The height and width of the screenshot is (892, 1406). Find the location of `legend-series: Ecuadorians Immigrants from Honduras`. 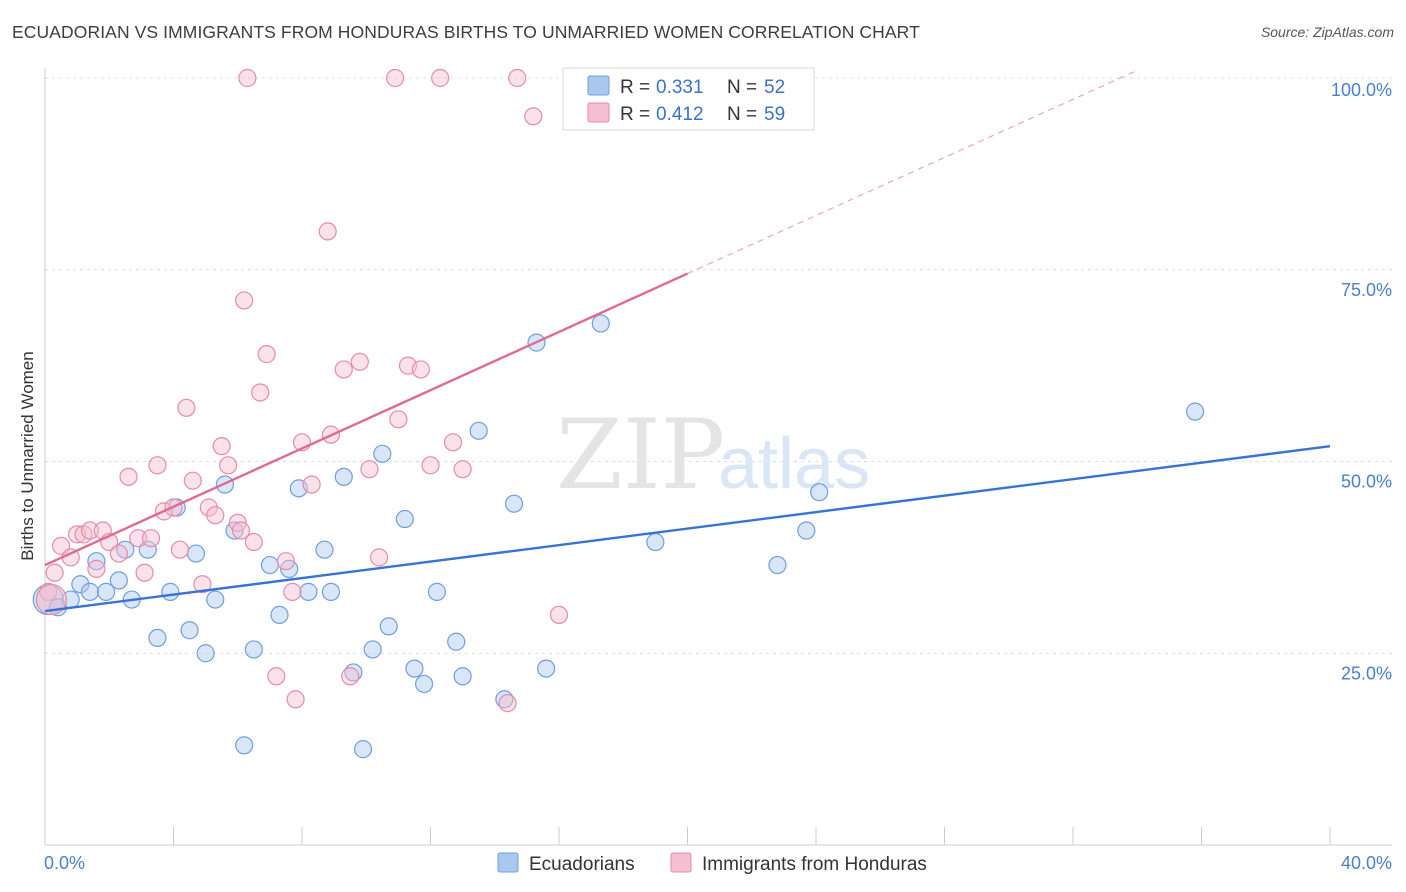

legend-series: Ecuadorians Immigrants from Honduras is located at coordinates (712, 863).